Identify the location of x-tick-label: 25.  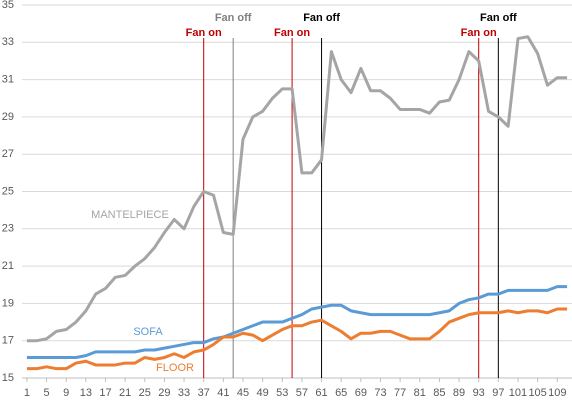
(145, 393).